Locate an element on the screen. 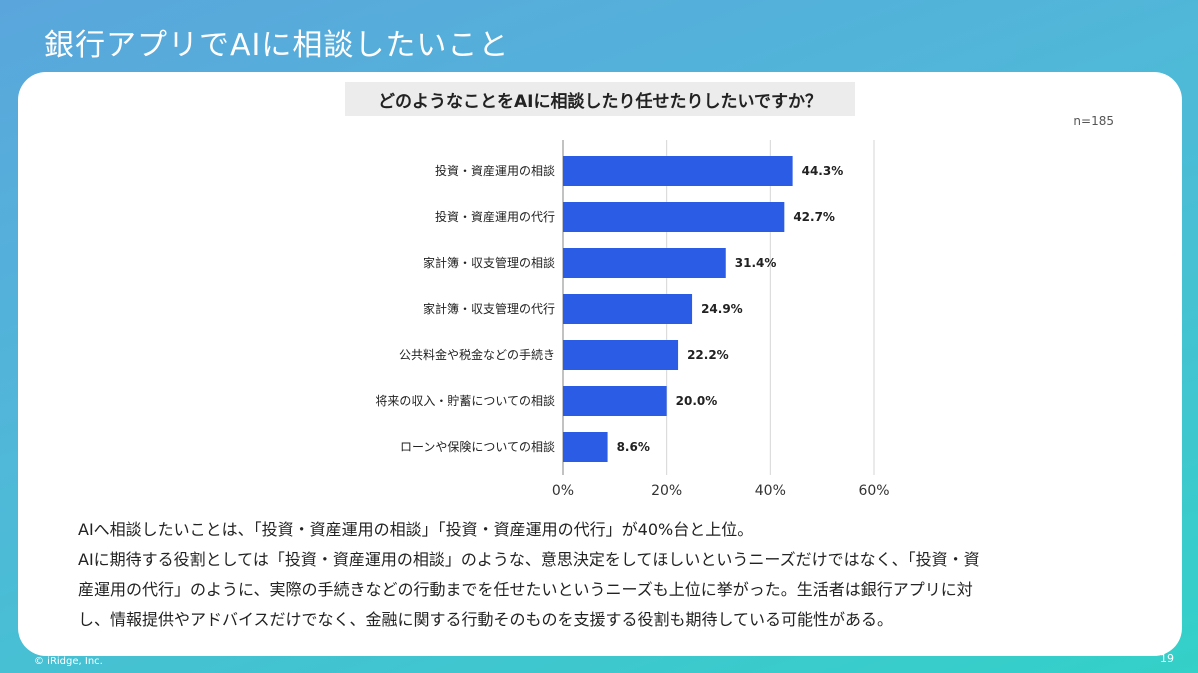 This screenshot has width=1198, height=673. category-label: 投資・資産運用の代行 is located at coordinates (495, 216).